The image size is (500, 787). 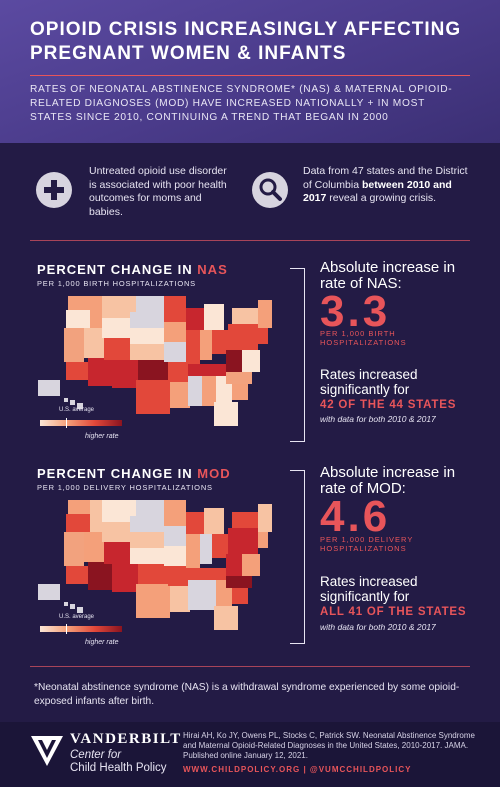 I want to click on fact-data-years: between 2010 and 2017, so click(x=377, y=191).